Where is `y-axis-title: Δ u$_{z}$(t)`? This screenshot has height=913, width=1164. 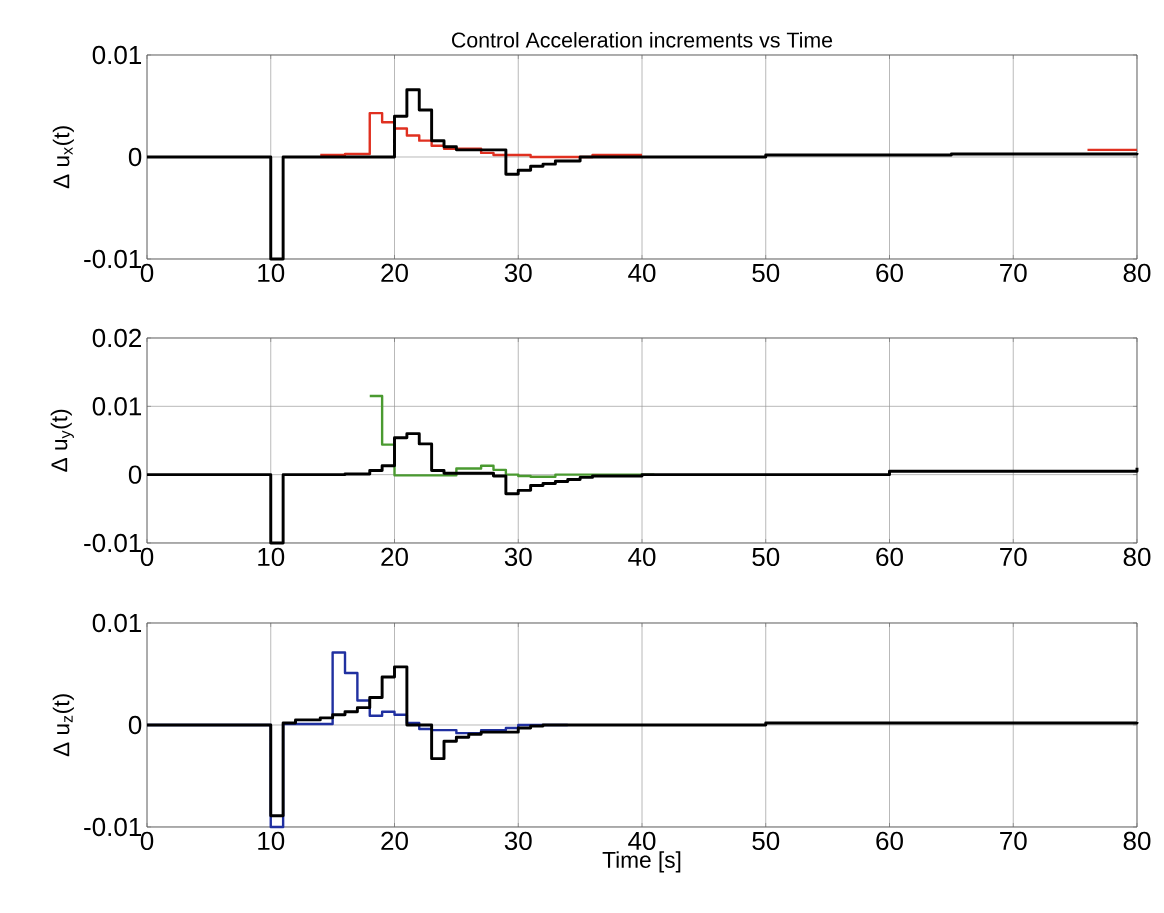
y-axis-title: Δ u$_{z}$(t) is located at coordinates (63, 725).